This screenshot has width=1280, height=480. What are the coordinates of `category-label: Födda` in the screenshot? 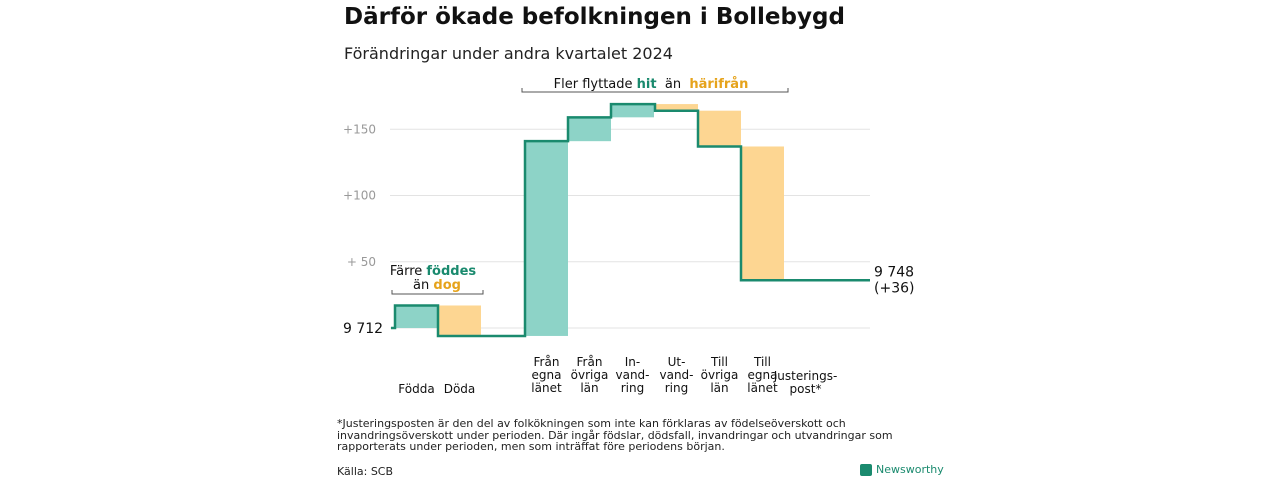 It's located at (416, 389).